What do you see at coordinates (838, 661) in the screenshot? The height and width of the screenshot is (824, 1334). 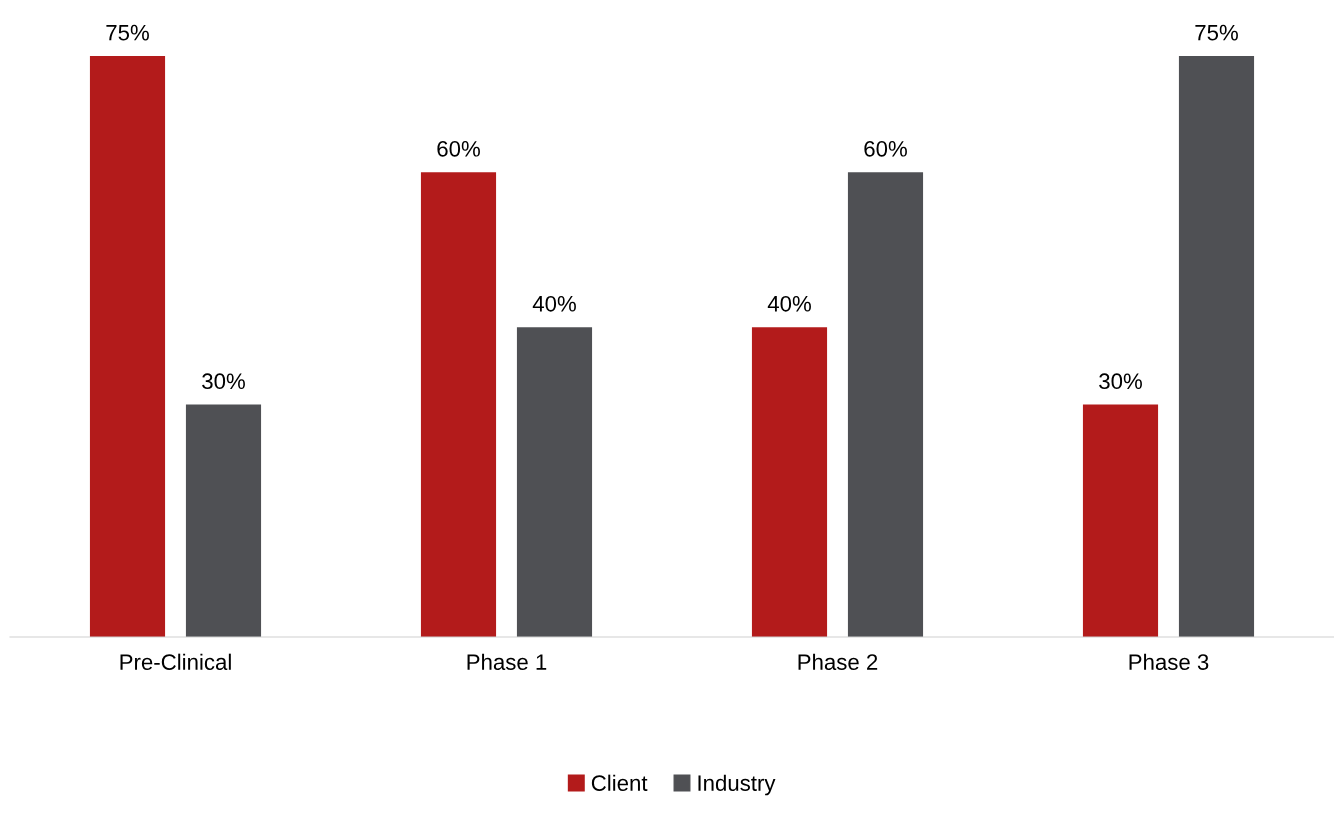 I see `x-tick-label: Phase 2` at bounding box center [838, 661].